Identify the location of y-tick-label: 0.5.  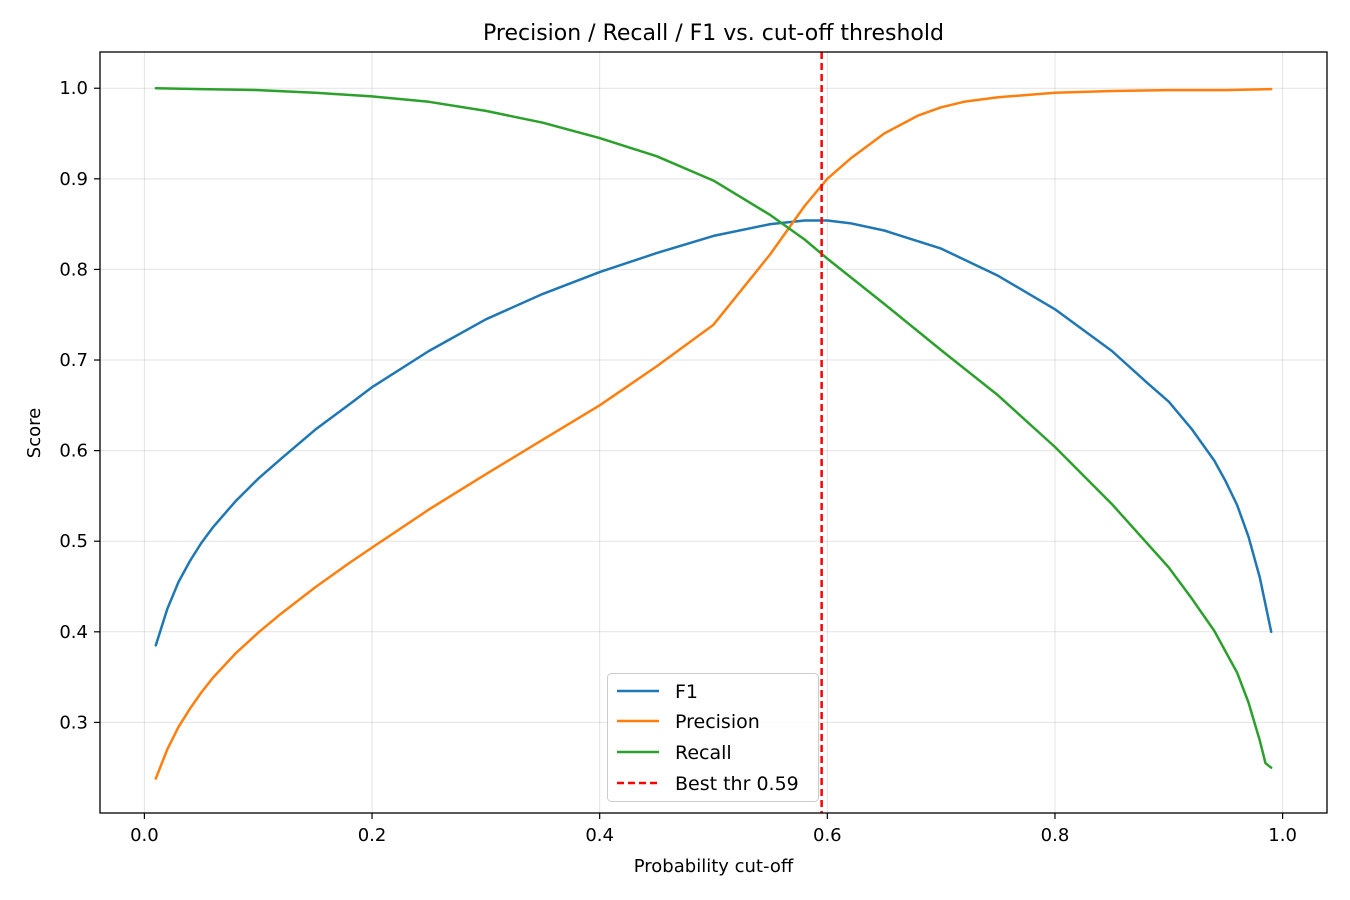
(73, 541).